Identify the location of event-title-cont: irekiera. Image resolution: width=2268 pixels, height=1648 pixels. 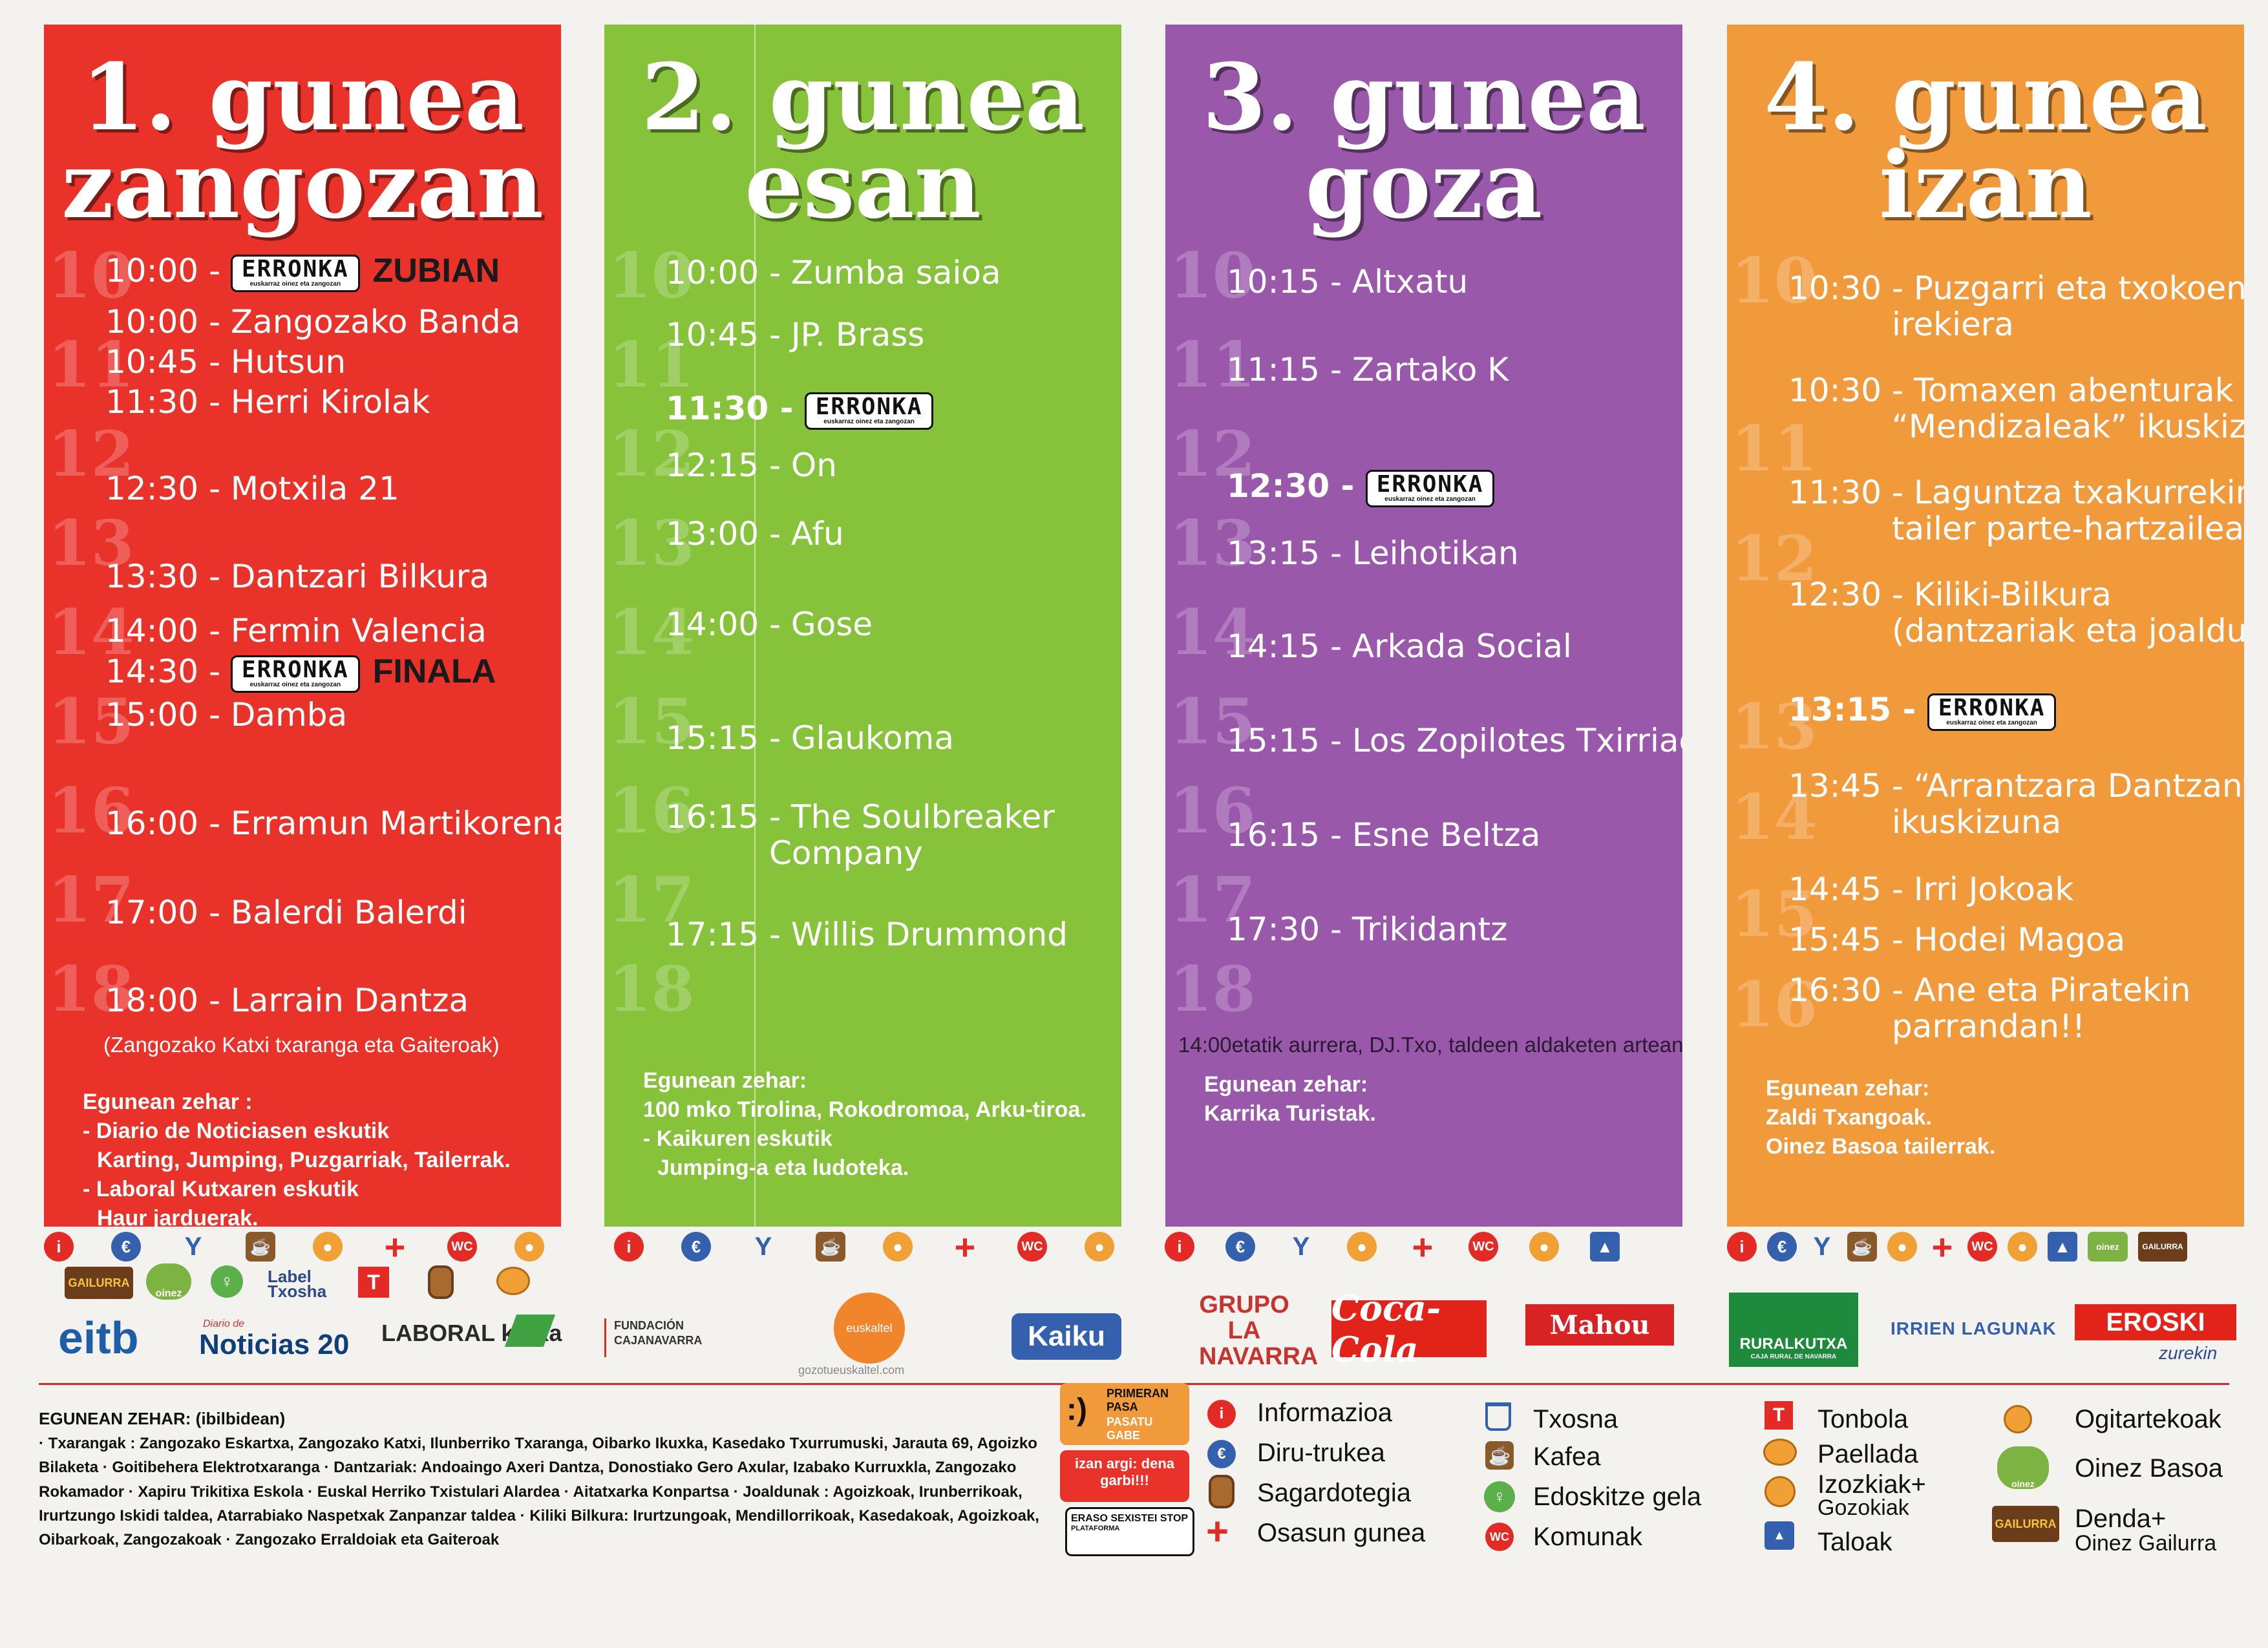
(1953, 324).